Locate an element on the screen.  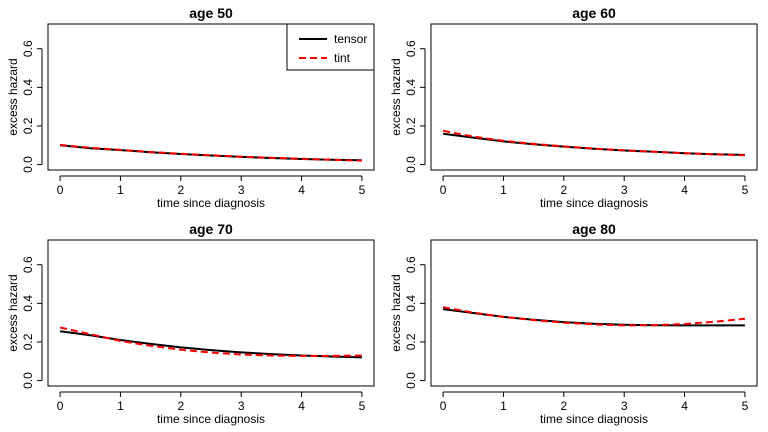
panel-title: age 50 is located at coordinates (211, 13).